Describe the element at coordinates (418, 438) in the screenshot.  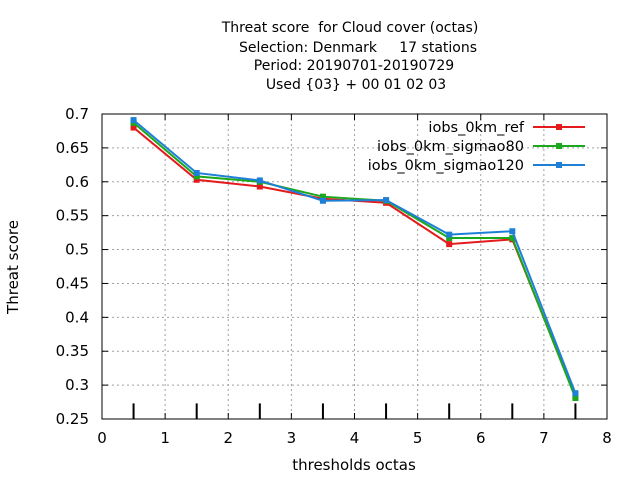
I see `x-tick-label: 5` at that location.